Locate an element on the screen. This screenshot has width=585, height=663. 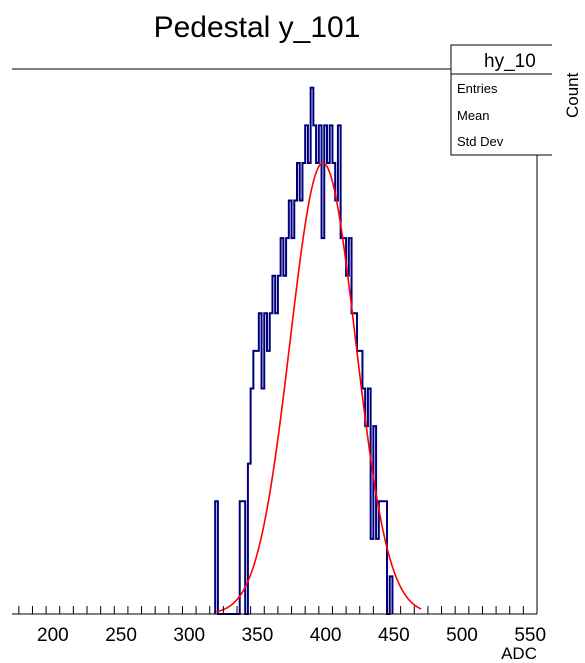
x-tick-label: 300 is located at coordinates (189, 635).